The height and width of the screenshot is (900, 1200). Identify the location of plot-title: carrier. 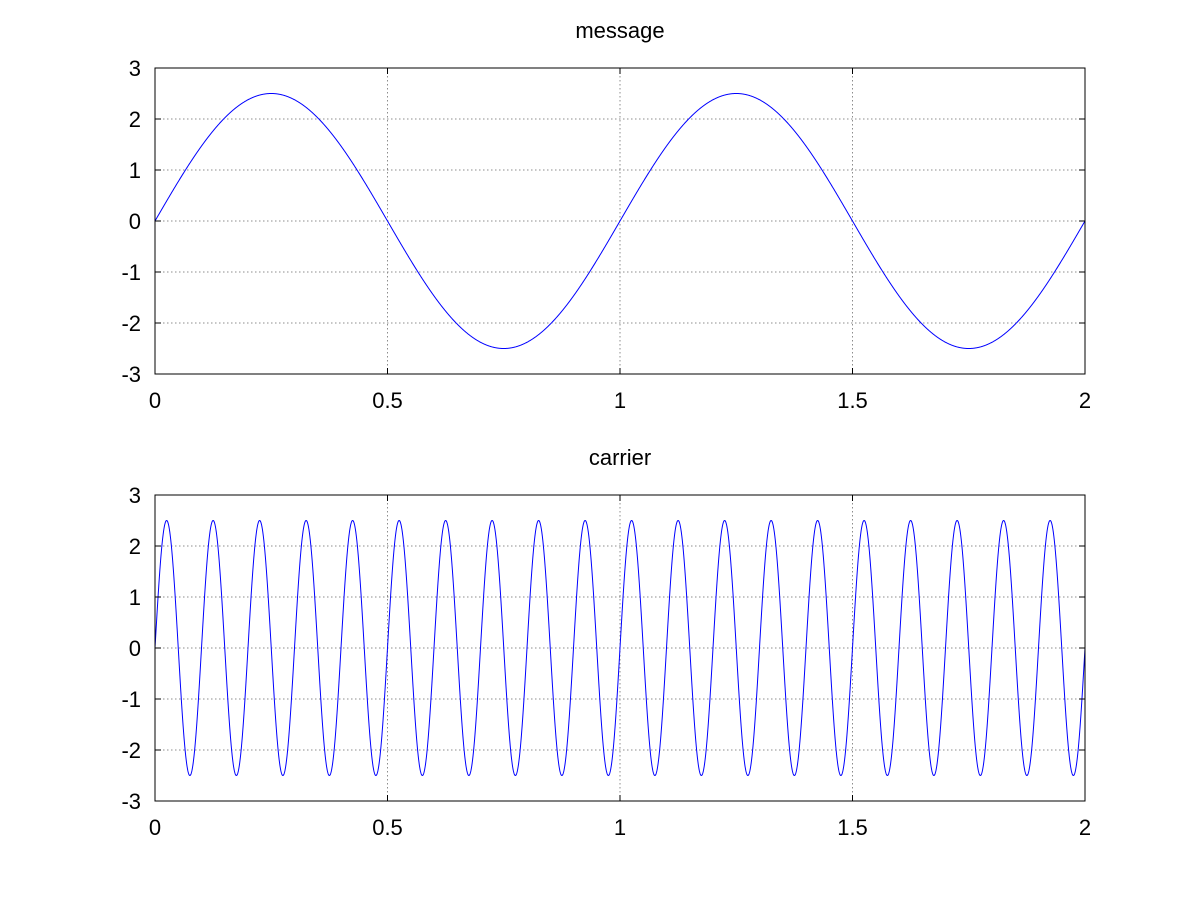
(620, 457).